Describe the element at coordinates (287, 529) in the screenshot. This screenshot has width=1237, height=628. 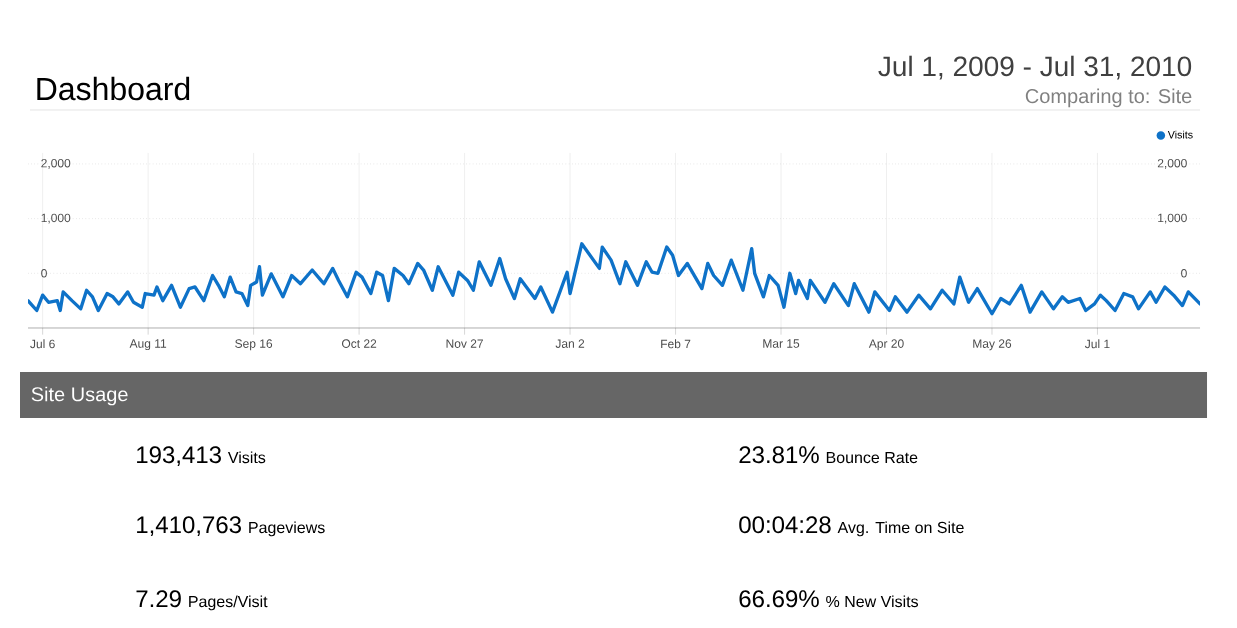
I see `text: Pageviews` at that location.